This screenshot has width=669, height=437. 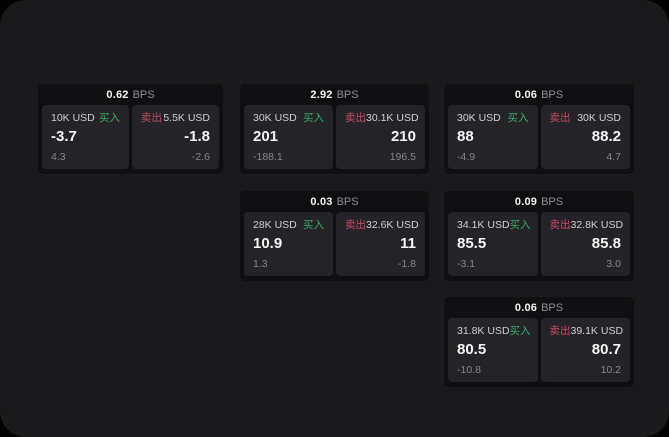 I want to click on buy-value: -3.7, so click(x=64, y=136).